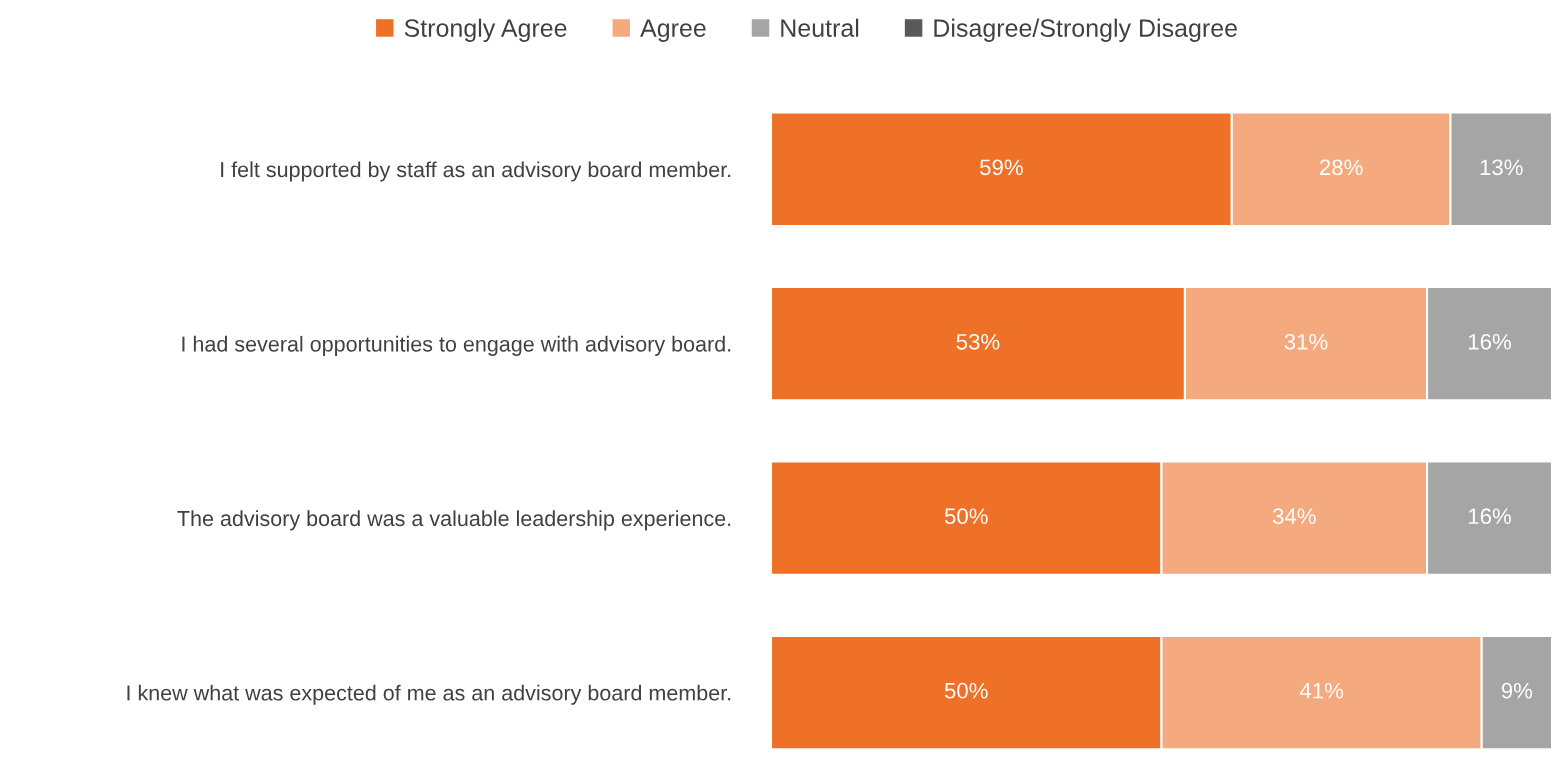 This screenshot has width=1552, height=781. Describe the element at coordinates (1306, 341) in the screenshot. I see `data-label: 31%` at that location.